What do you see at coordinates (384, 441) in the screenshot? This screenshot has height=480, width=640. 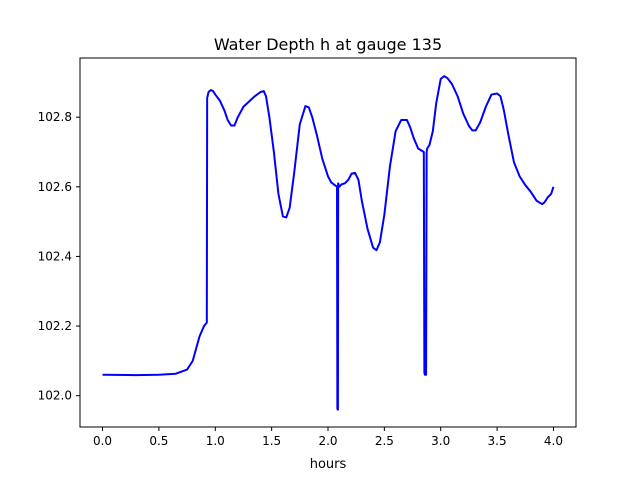 I see `x-tick-label: 2.5` at bounding box center [384, 441].